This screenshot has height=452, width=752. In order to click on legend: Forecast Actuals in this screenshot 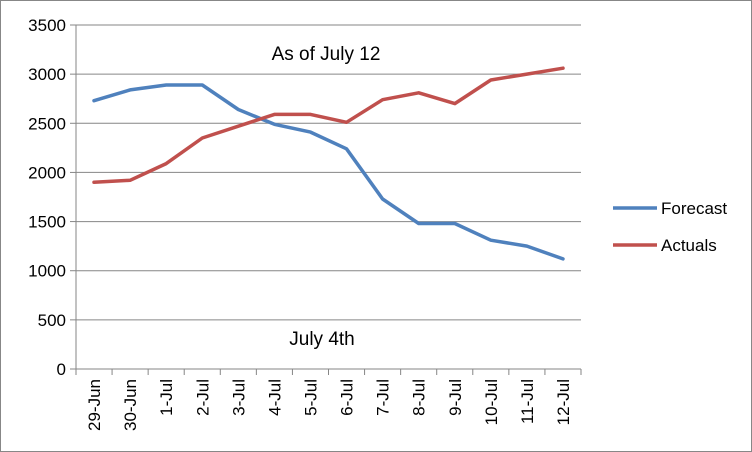, I will do `click(670, 227)`.